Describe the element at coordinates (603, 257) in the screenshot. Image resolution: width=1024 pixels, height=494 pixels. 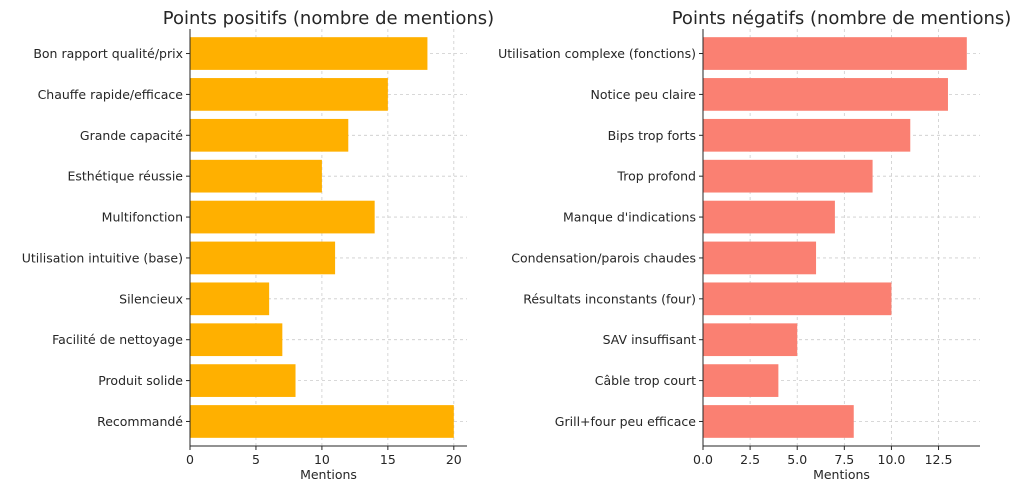
I see `negative-category-label: Condensation/parois chaudes` at that location.